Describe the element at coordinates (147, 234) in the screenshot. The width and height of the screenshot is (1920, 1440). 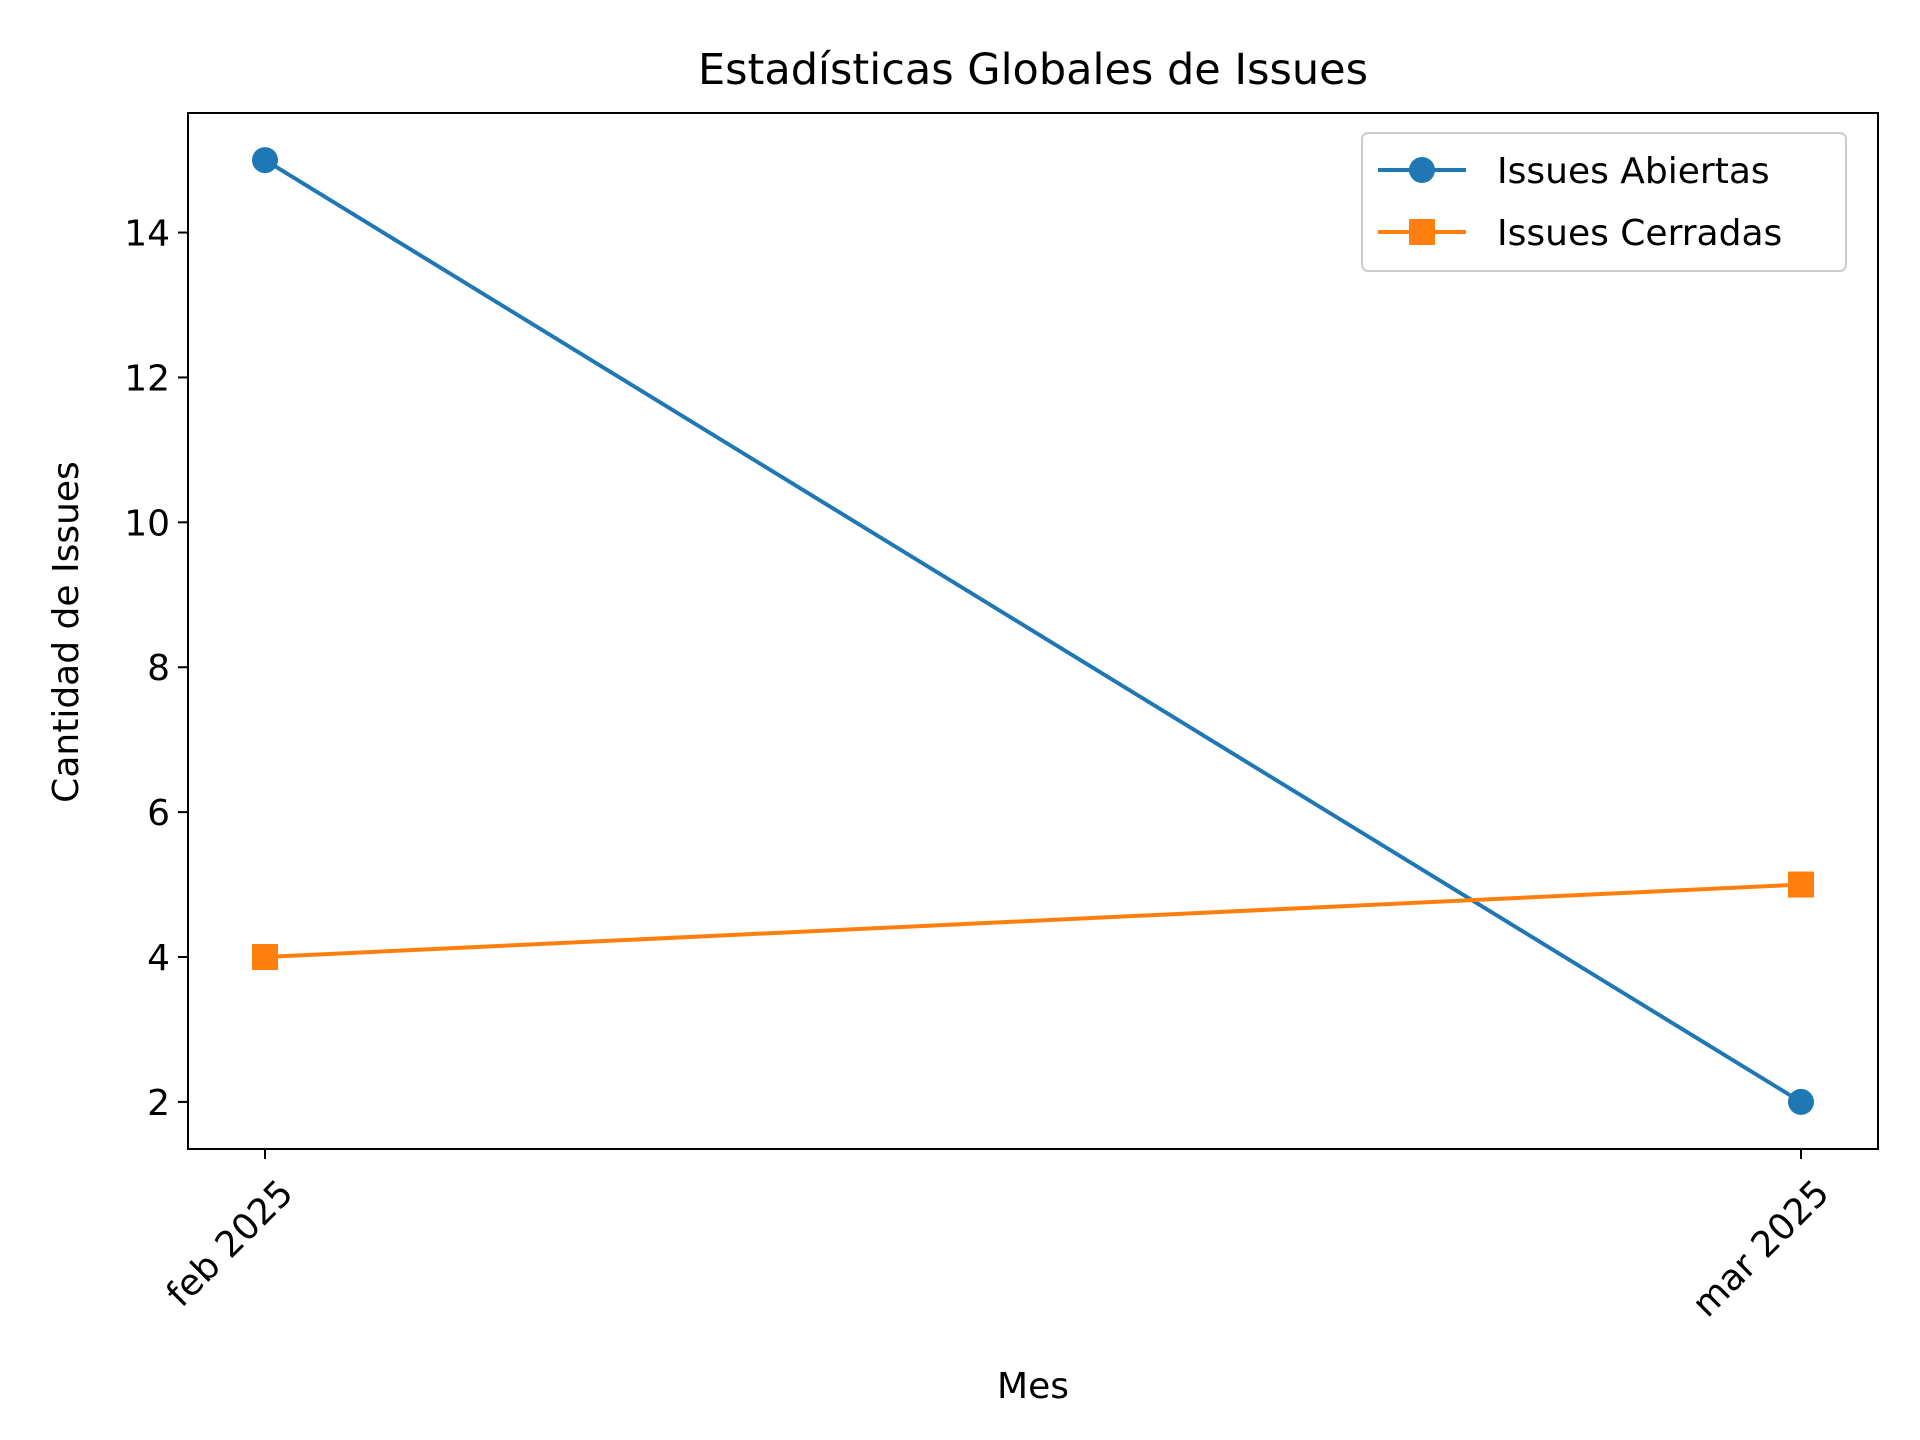
I see `y-tick-label: 14` at that location.